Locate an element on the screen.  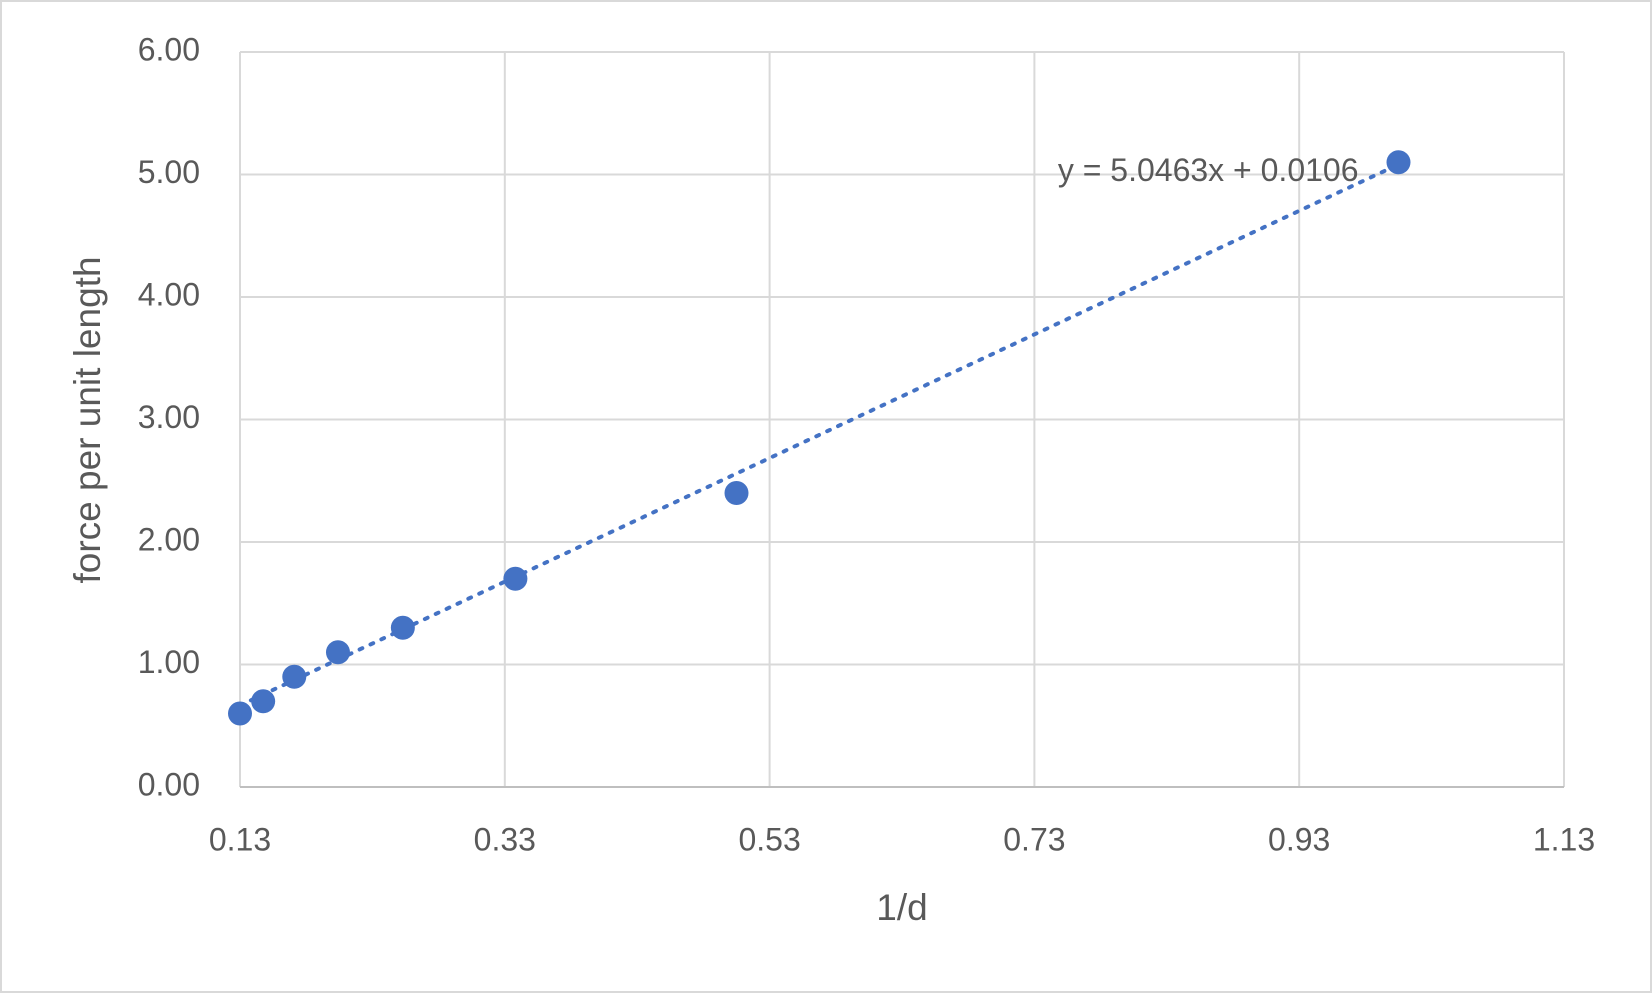
y-tick-label: 5.00 is located at coordinates (169, 172).